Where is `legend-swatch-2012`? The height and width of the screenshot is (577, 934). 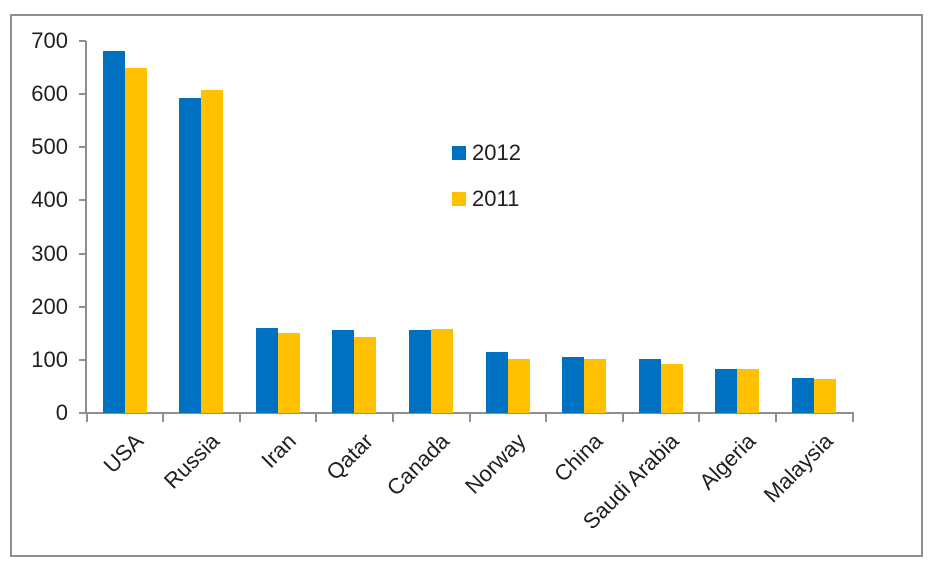
legend-swatch-2012 is located at coordinates (459, 153).